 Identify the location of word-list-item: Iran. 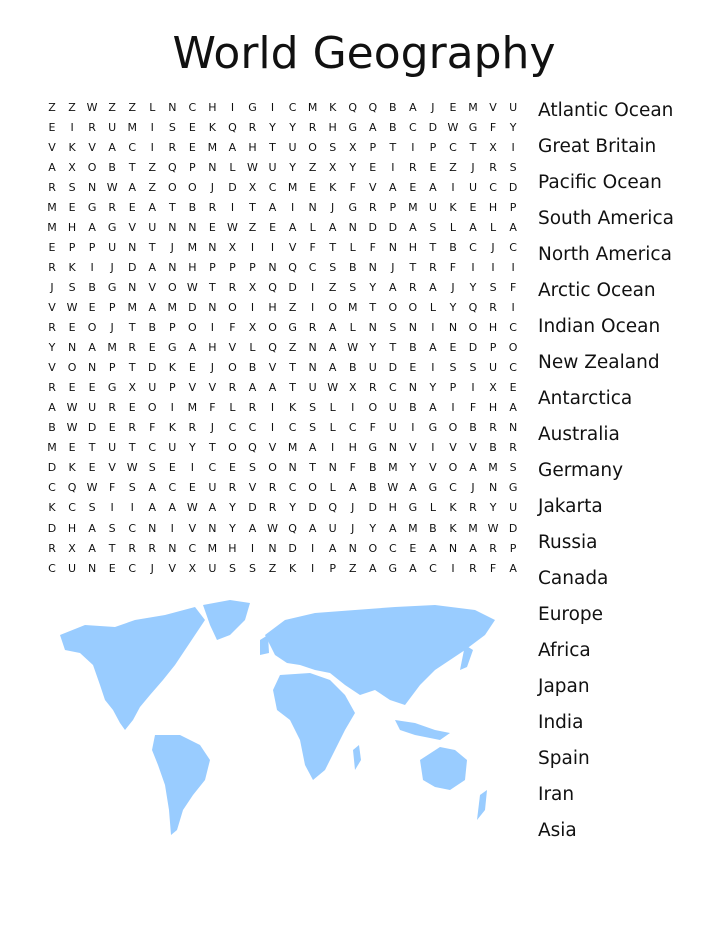
(556, 794).